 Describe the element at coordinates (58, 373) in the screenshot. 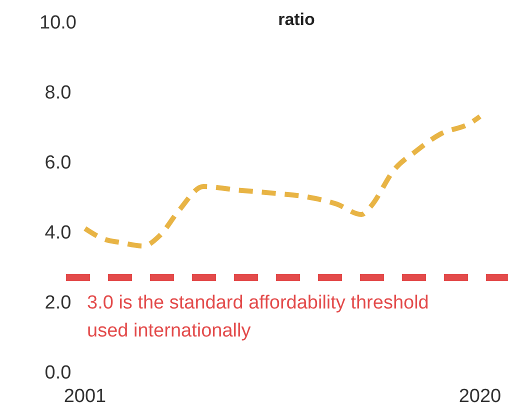

I see `y-tick-label: 0.0` at that location.